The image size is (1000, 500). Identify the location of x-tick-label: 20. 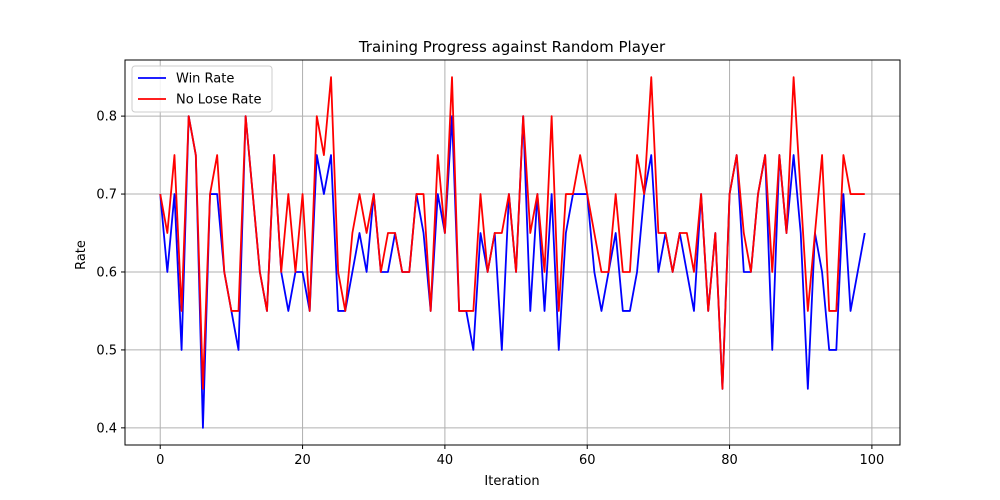
(302, 460).